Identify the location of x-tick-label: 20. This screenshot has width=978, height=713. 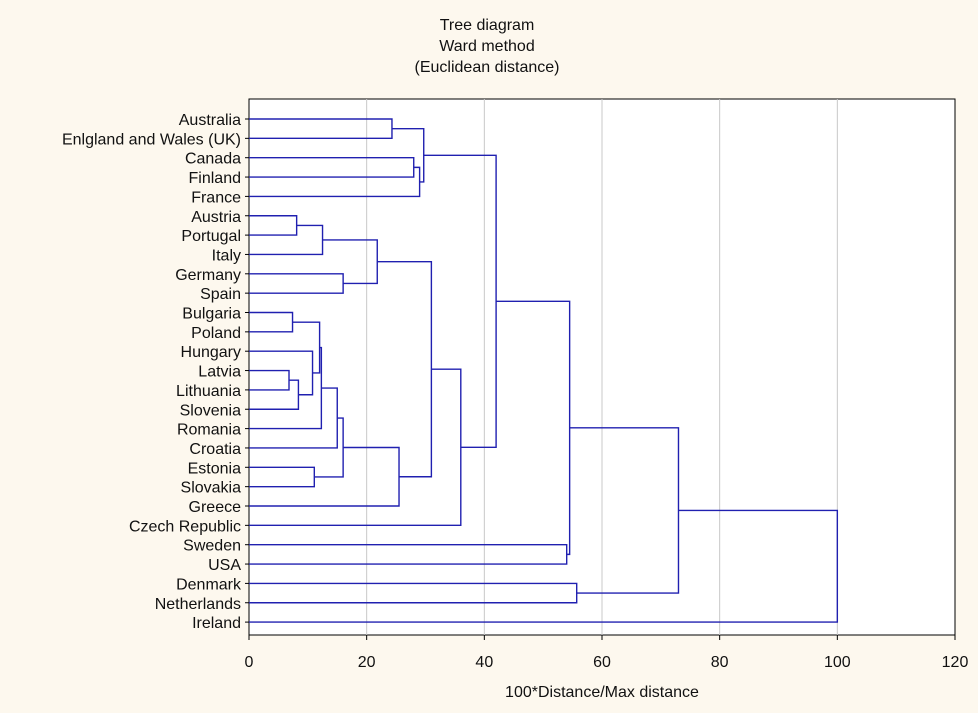
(367, 662).